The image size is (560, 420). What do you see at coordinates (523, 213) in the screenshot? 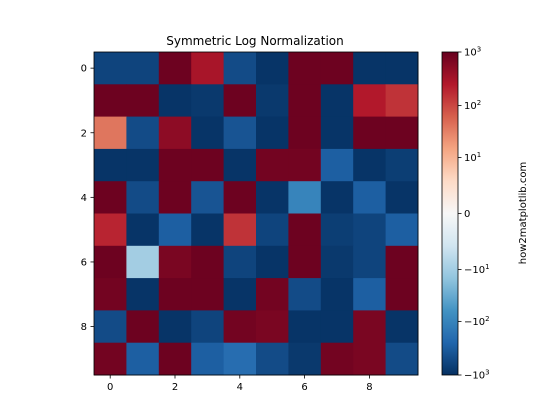
I see `colorbar-label: how2matplotlib.com` at bounding box center [523, 213].